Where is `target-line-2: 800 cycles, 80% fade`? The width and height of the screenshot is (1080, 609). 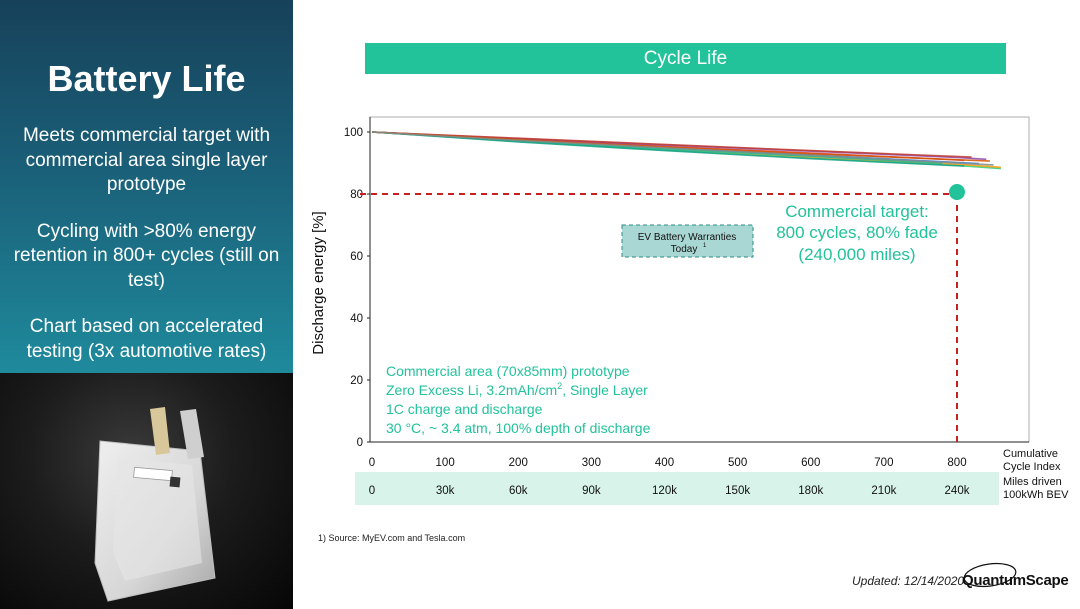 target-line-2: 800 cycles, 80% fade is located at coordinates (857, 232).